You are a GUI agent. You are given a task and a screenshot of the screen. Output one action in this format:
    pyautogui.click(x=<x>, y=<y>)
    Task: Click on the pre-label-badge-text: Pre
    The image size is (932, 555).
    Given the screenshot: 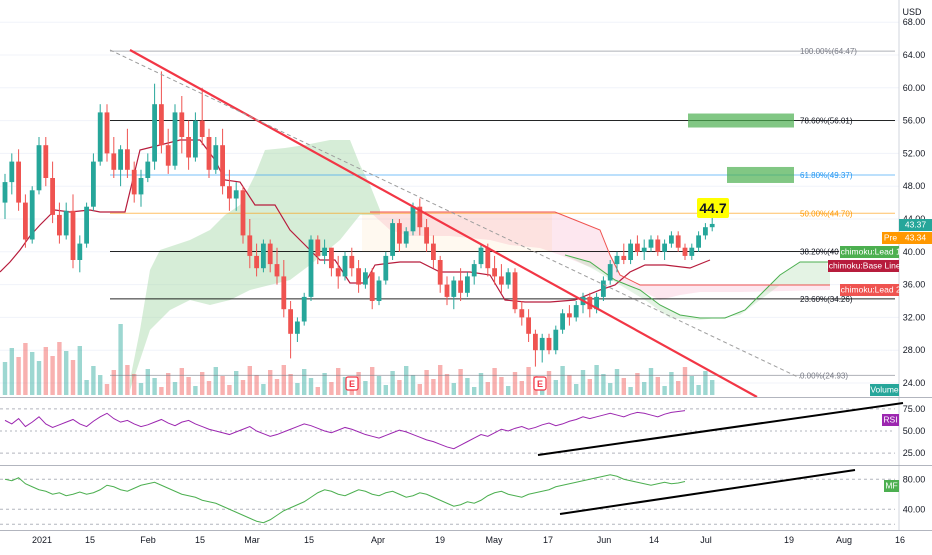 What is the action you would take?
    pyautogui.click(x=891, y=238)
    